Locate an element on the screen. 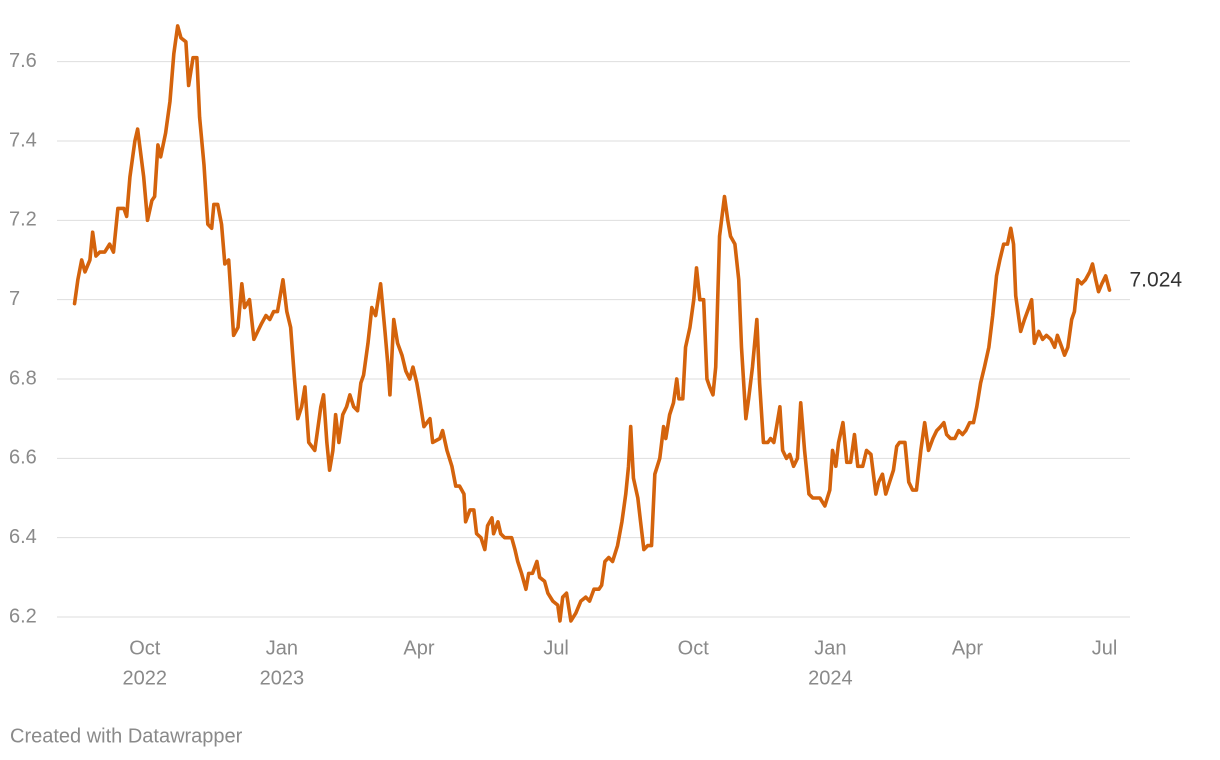 This screenshot has width=1220, height=760. y-tick-label: 7.4 is located at coordinates (23, 140).